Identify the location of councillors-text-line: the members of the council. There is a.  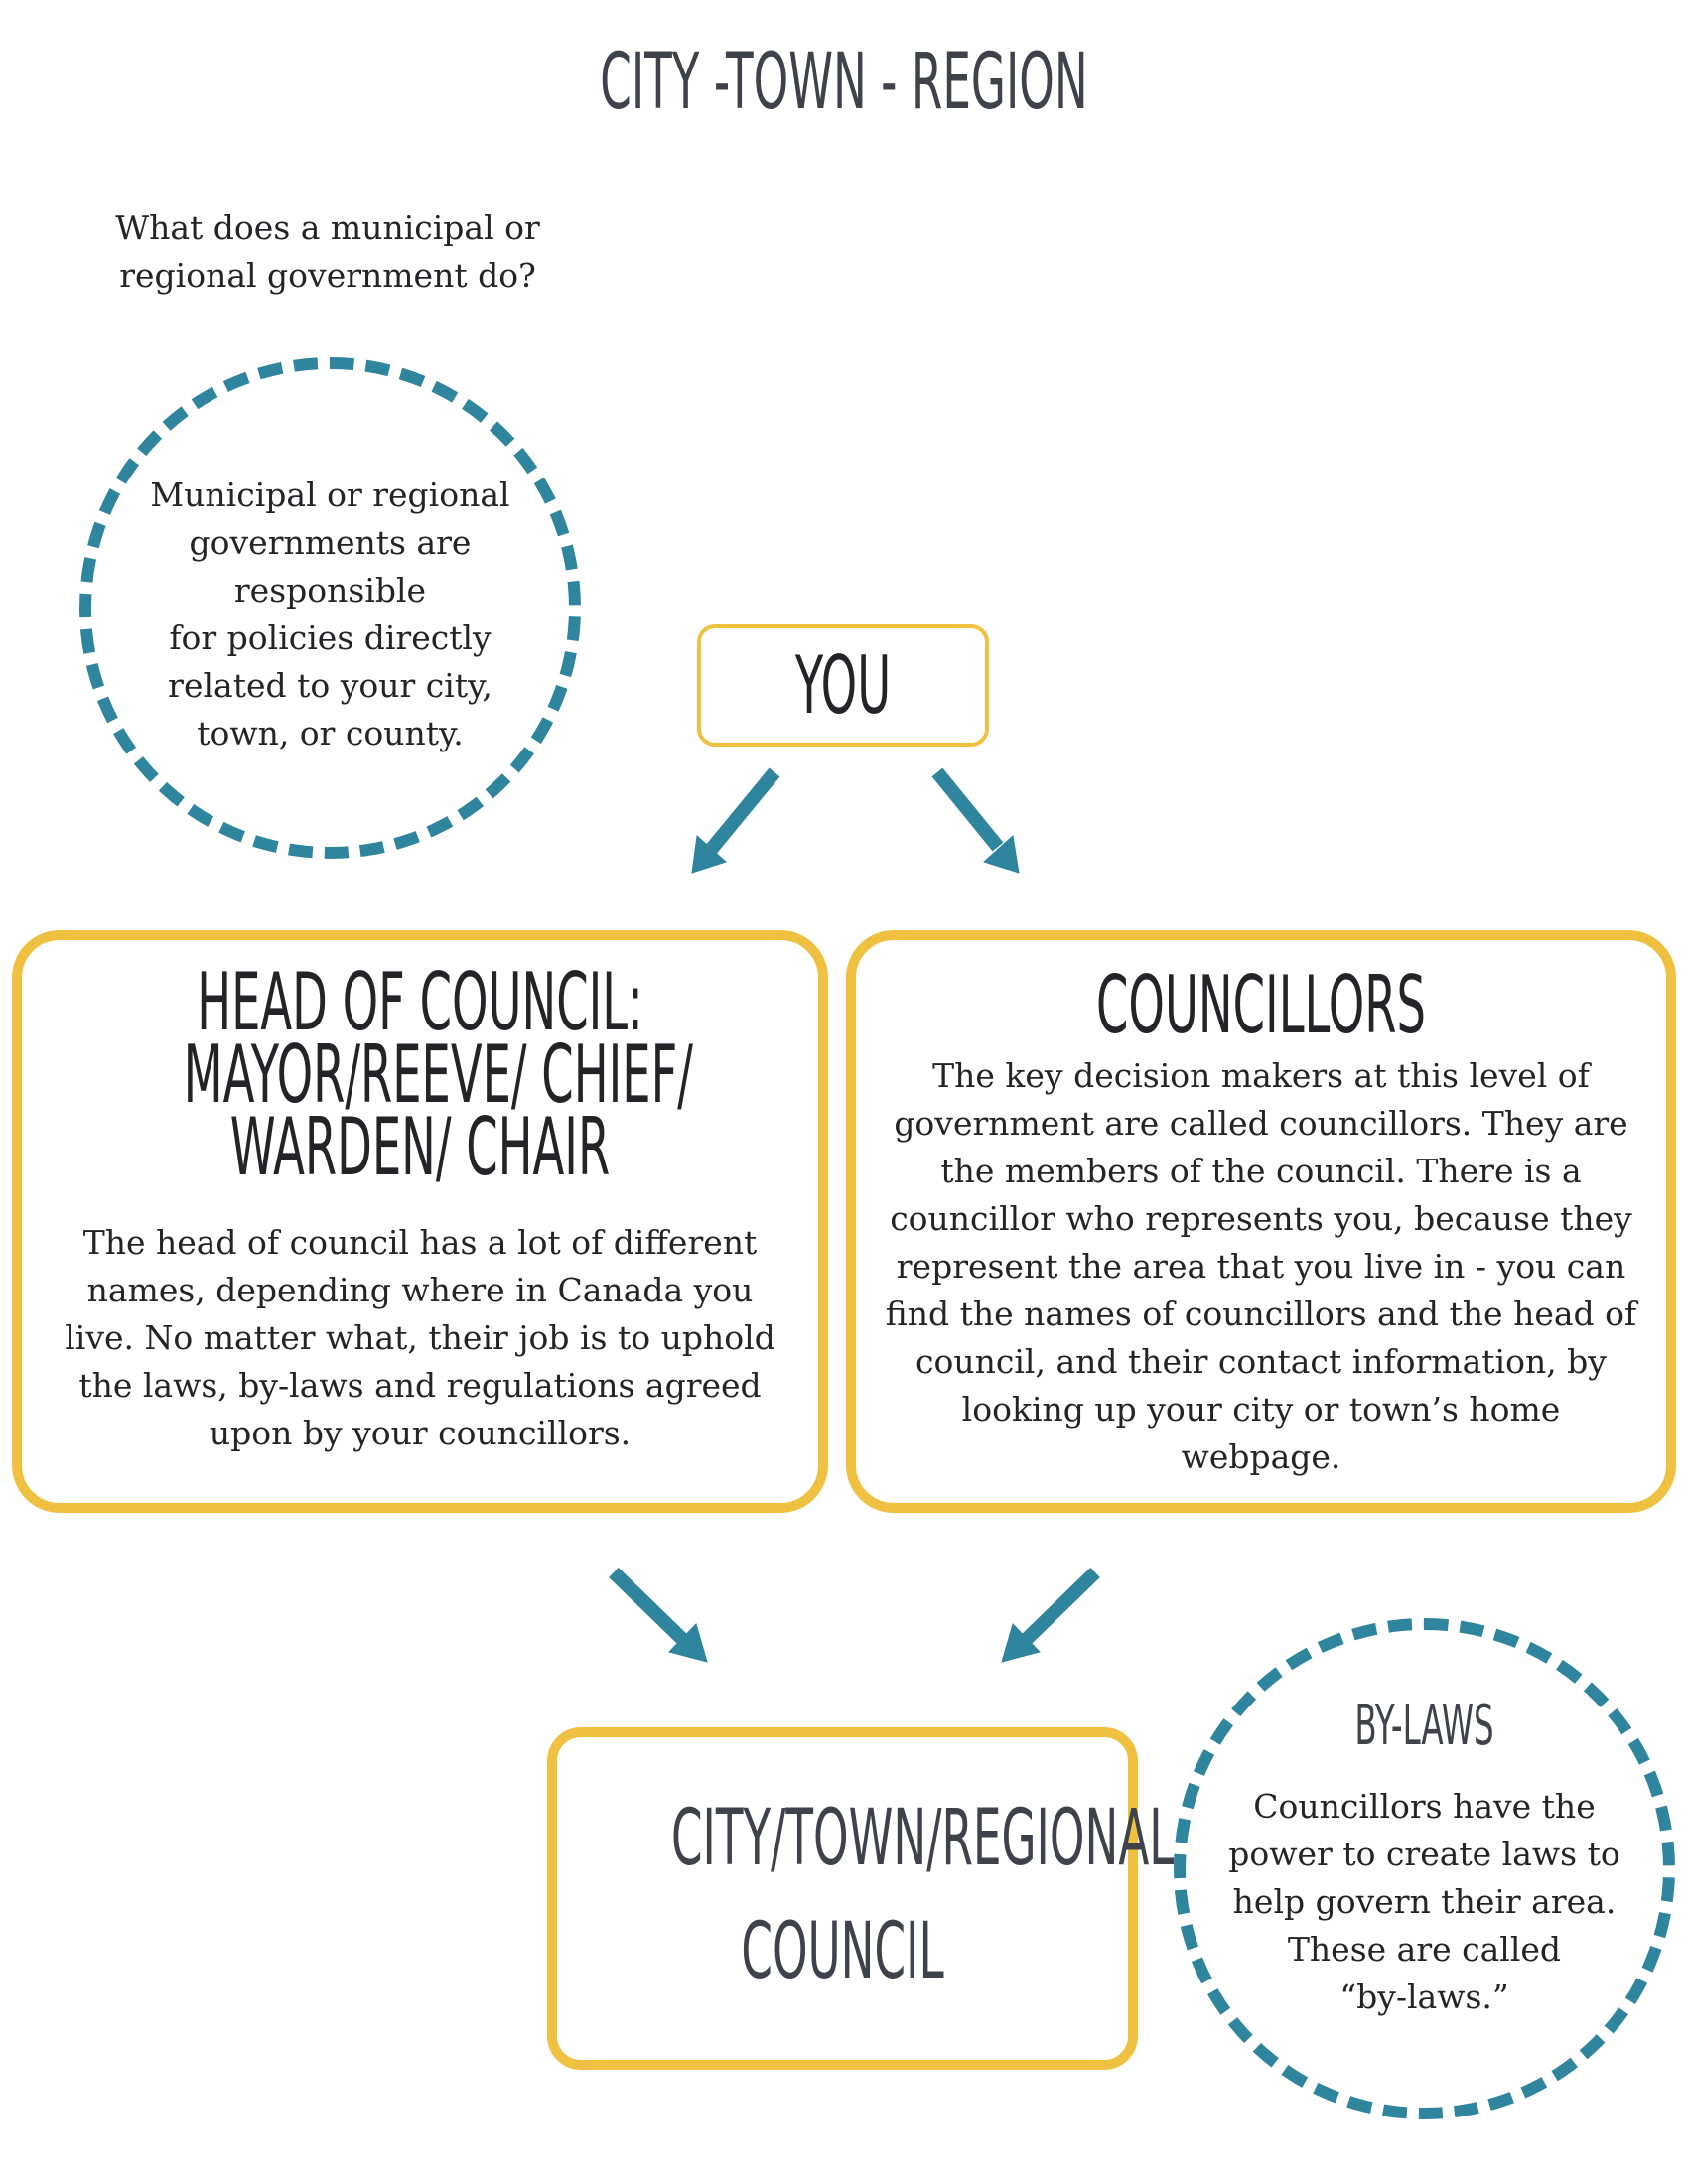
(1261, 1171).